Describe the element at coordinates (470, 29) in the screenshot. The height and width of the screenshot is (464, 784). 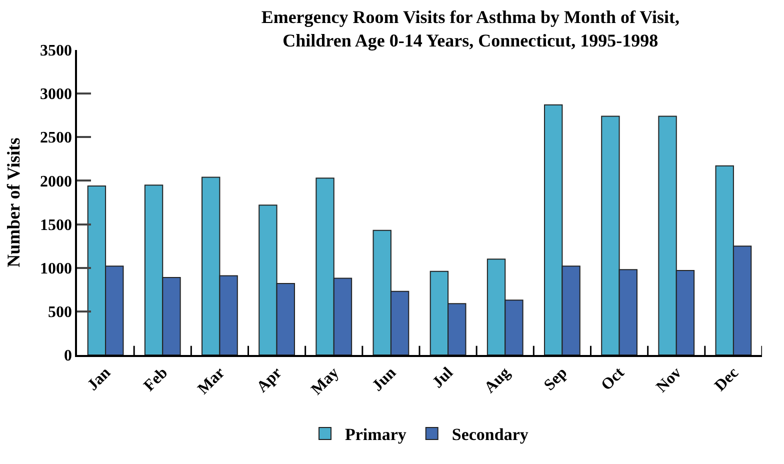
I see `chart-title: Emergency Room Visits for Asthma by Month of Visit, Children Age 0-14 Years, Connecticut, 1995-1998` at that location.